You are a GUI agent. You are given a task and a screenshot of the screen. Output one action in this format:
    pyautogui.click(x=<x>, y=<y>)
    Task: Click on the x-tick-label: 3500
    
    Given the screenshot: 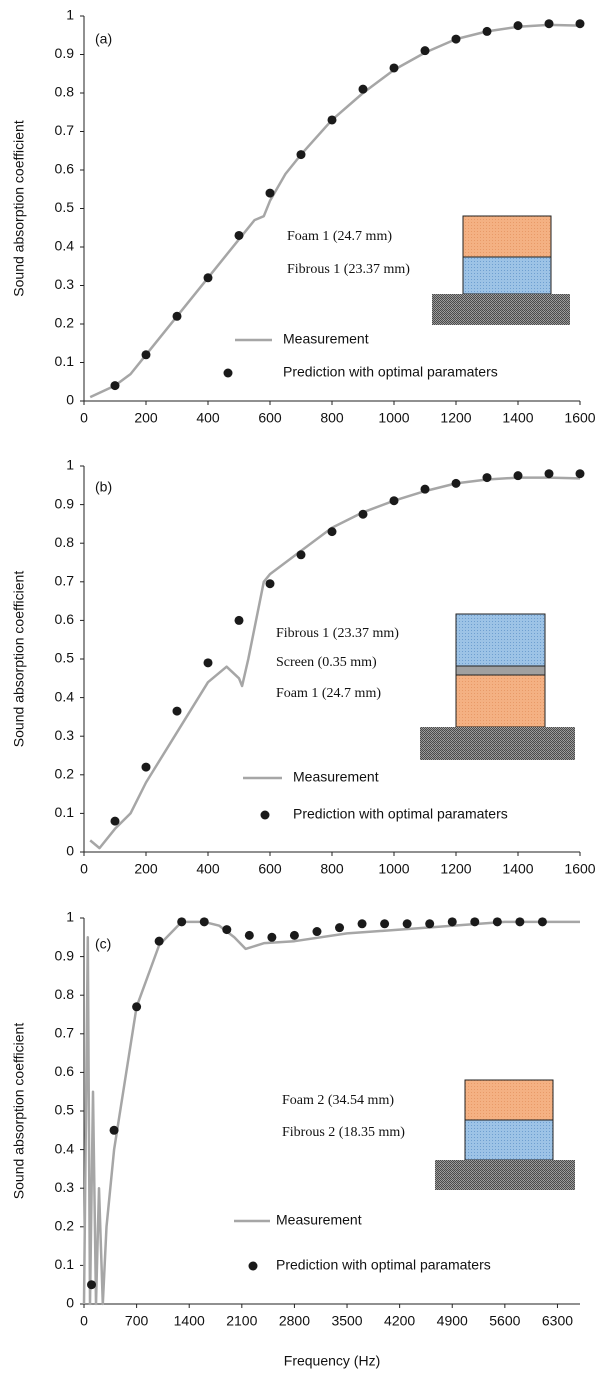 What is the action you would take?
    pyautogui.click(x=346, y=1321)
    